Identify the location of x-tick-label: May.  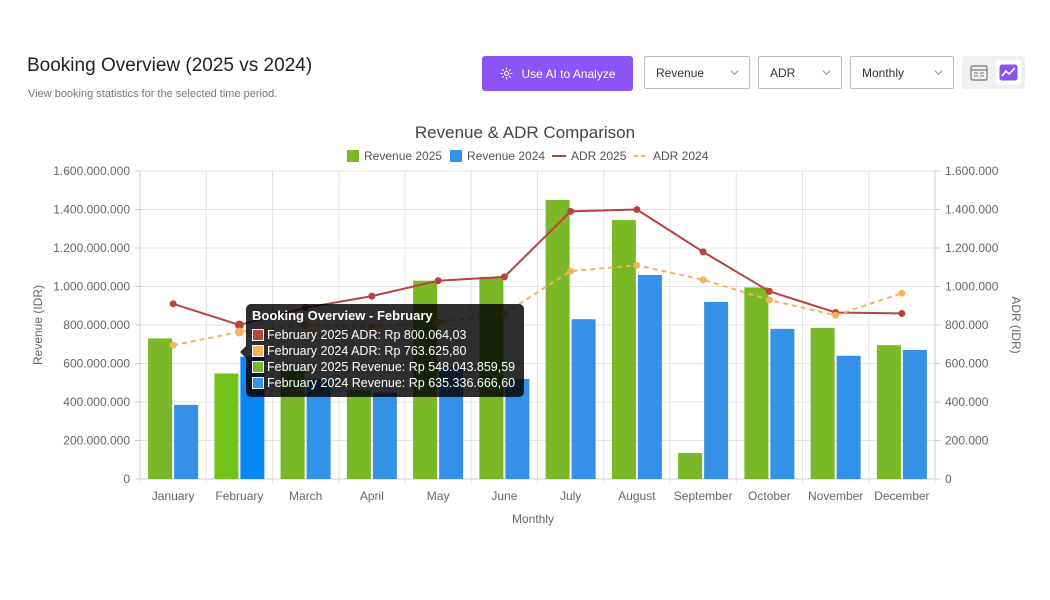
(438, 496).